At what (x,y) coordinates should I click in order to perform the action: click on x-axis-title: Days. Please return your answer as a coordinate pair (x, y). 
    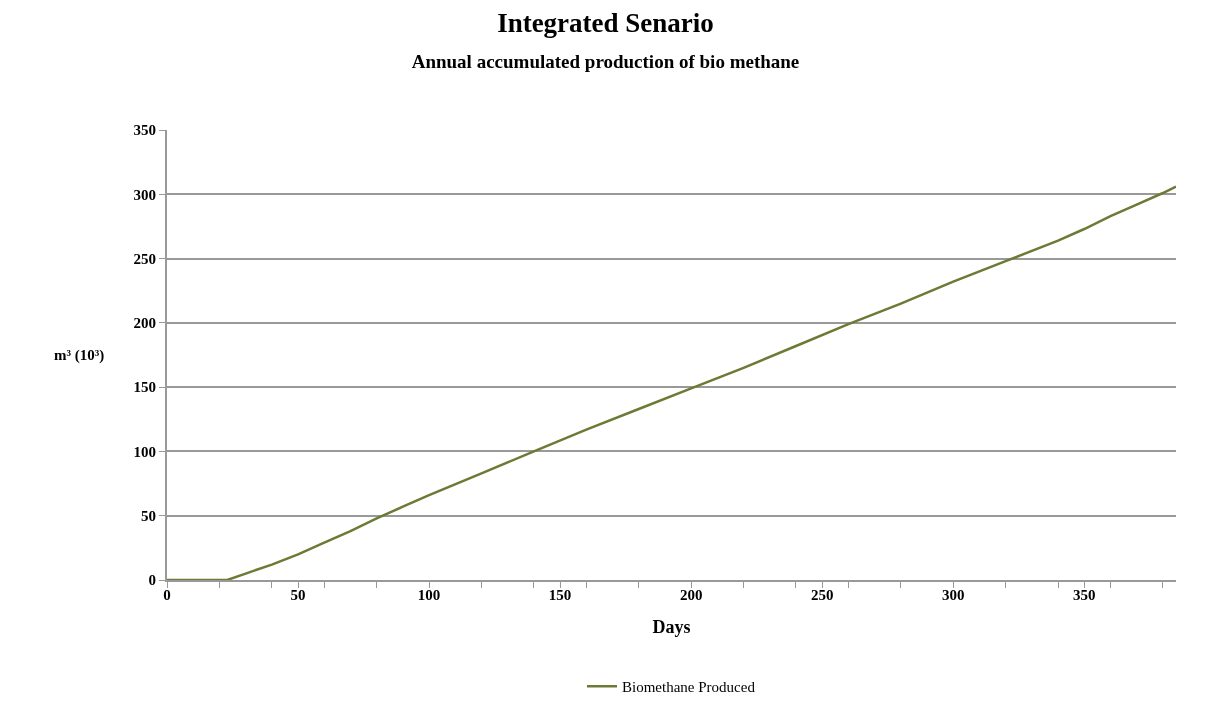
    Looking at the image, I should click on (671, 626).